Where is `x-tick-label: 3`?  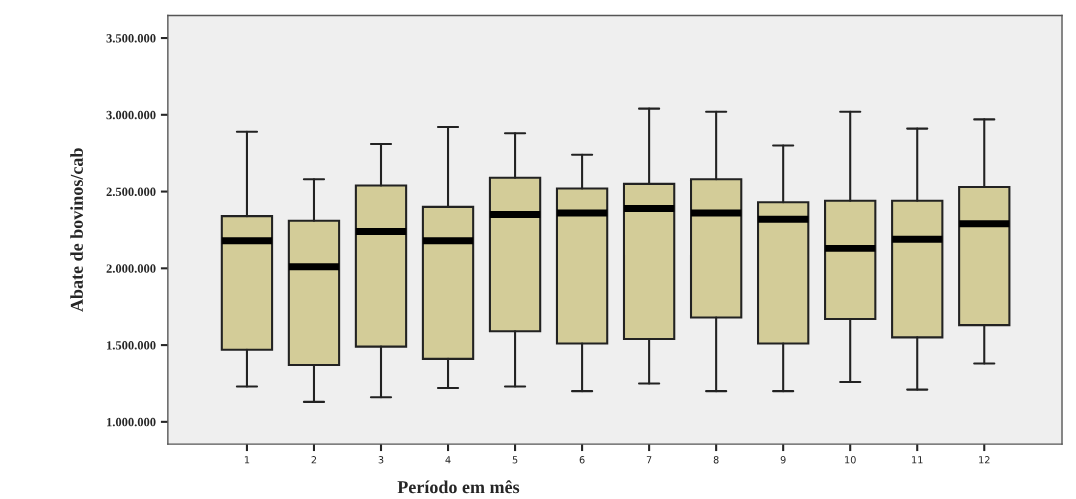
x-tick-label: 3 is located at coordinates (381, 460).